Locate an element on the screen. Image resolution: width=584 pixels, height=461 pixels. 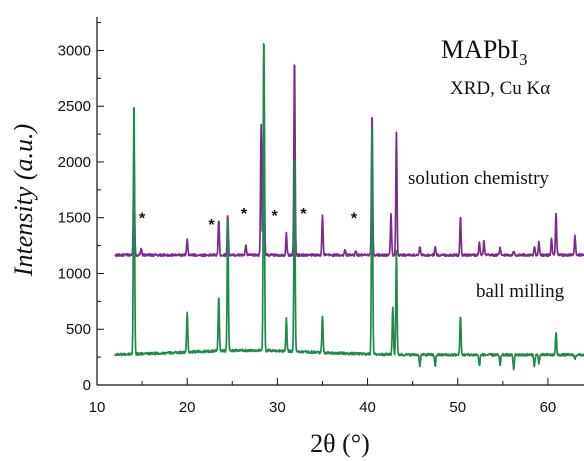
series-label-solution: solution chemistry is located at coordinates (478, 178).